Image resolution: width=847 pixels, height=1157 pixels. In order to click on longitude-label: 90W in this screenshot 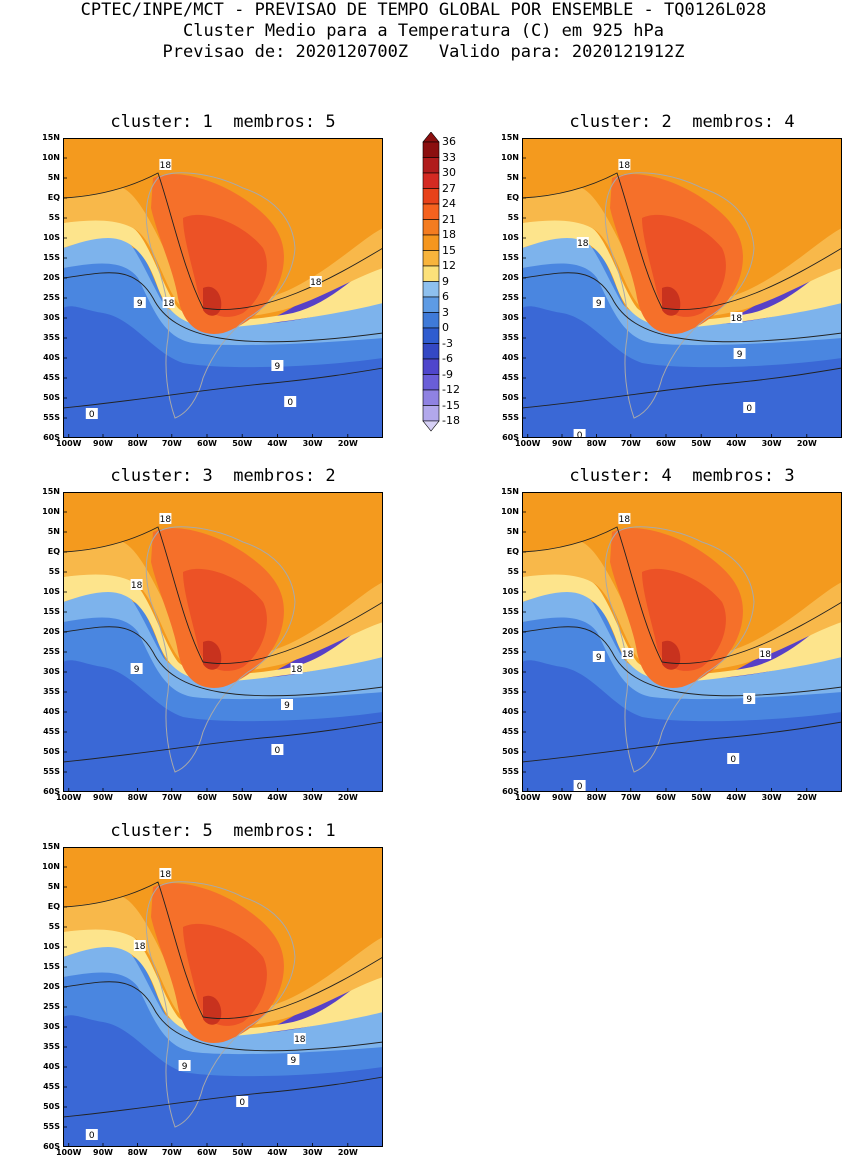, I will do `click(103, 1152)`.